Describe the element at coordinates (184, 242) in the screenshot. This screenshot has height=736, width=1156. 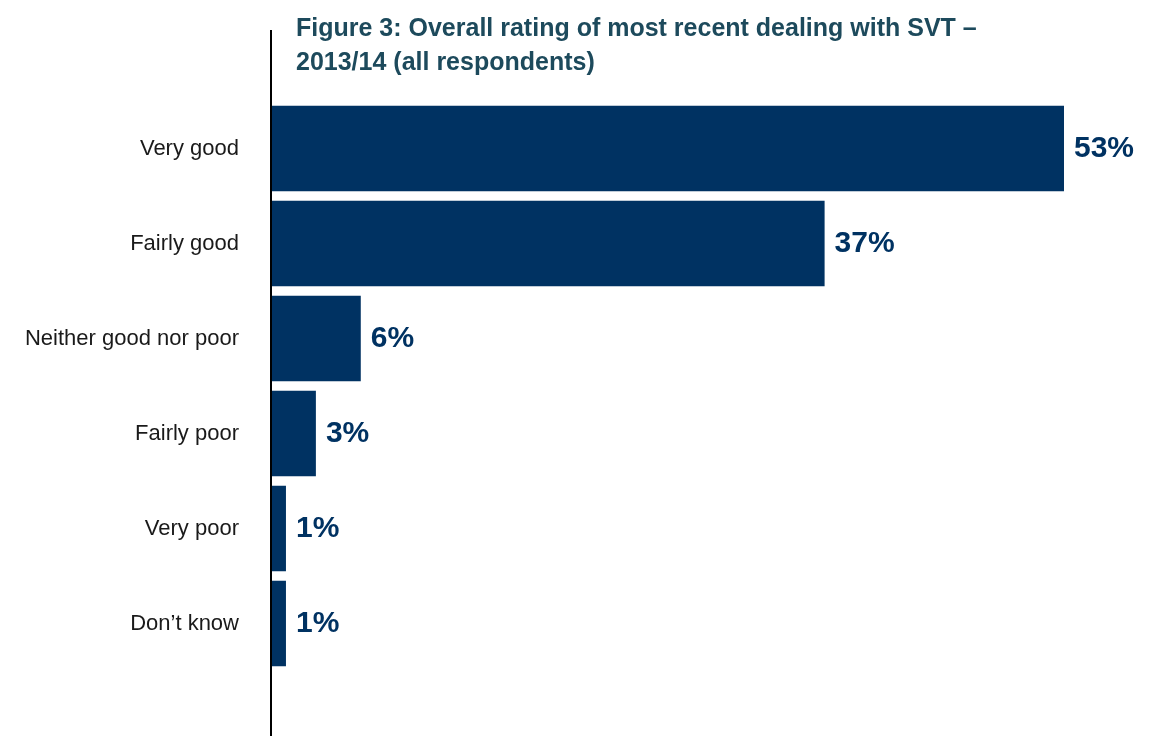
I see `y-tick-label: Fairly good` at that location.